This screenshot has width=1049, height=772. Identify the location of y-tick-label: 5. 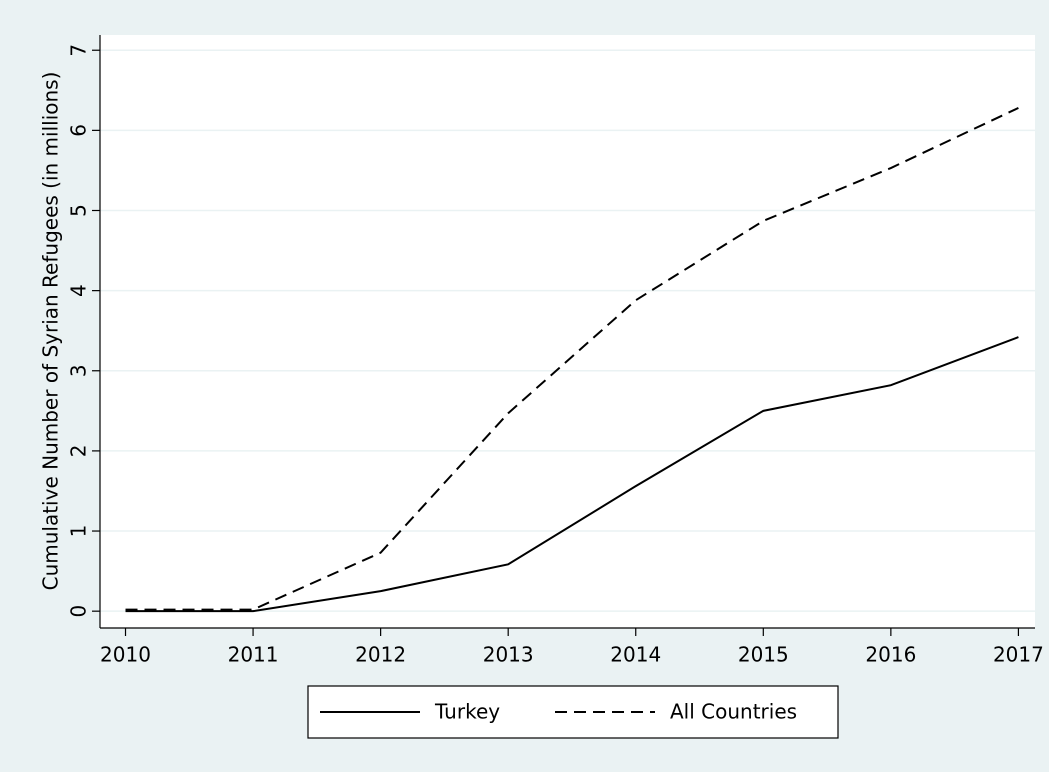
(79, 210).